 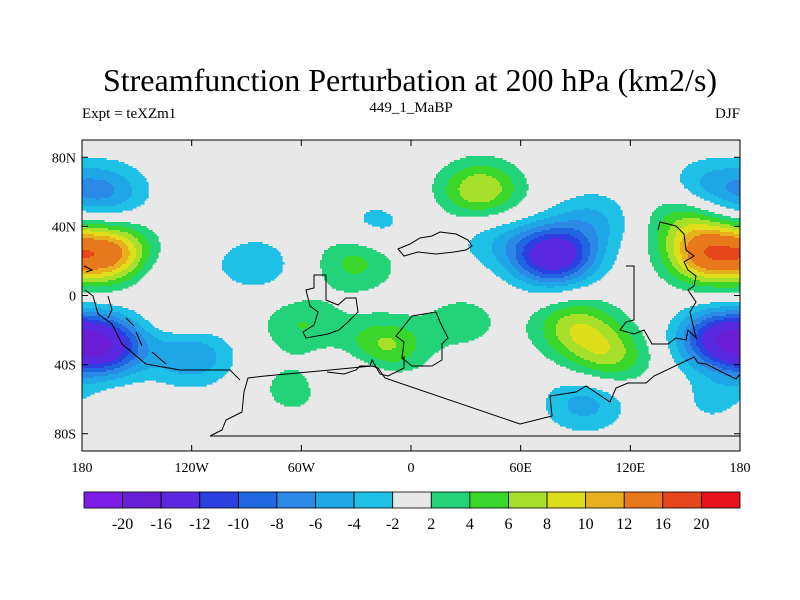 I want to click on colorbar-label: -12, so click(x=199, y=524).